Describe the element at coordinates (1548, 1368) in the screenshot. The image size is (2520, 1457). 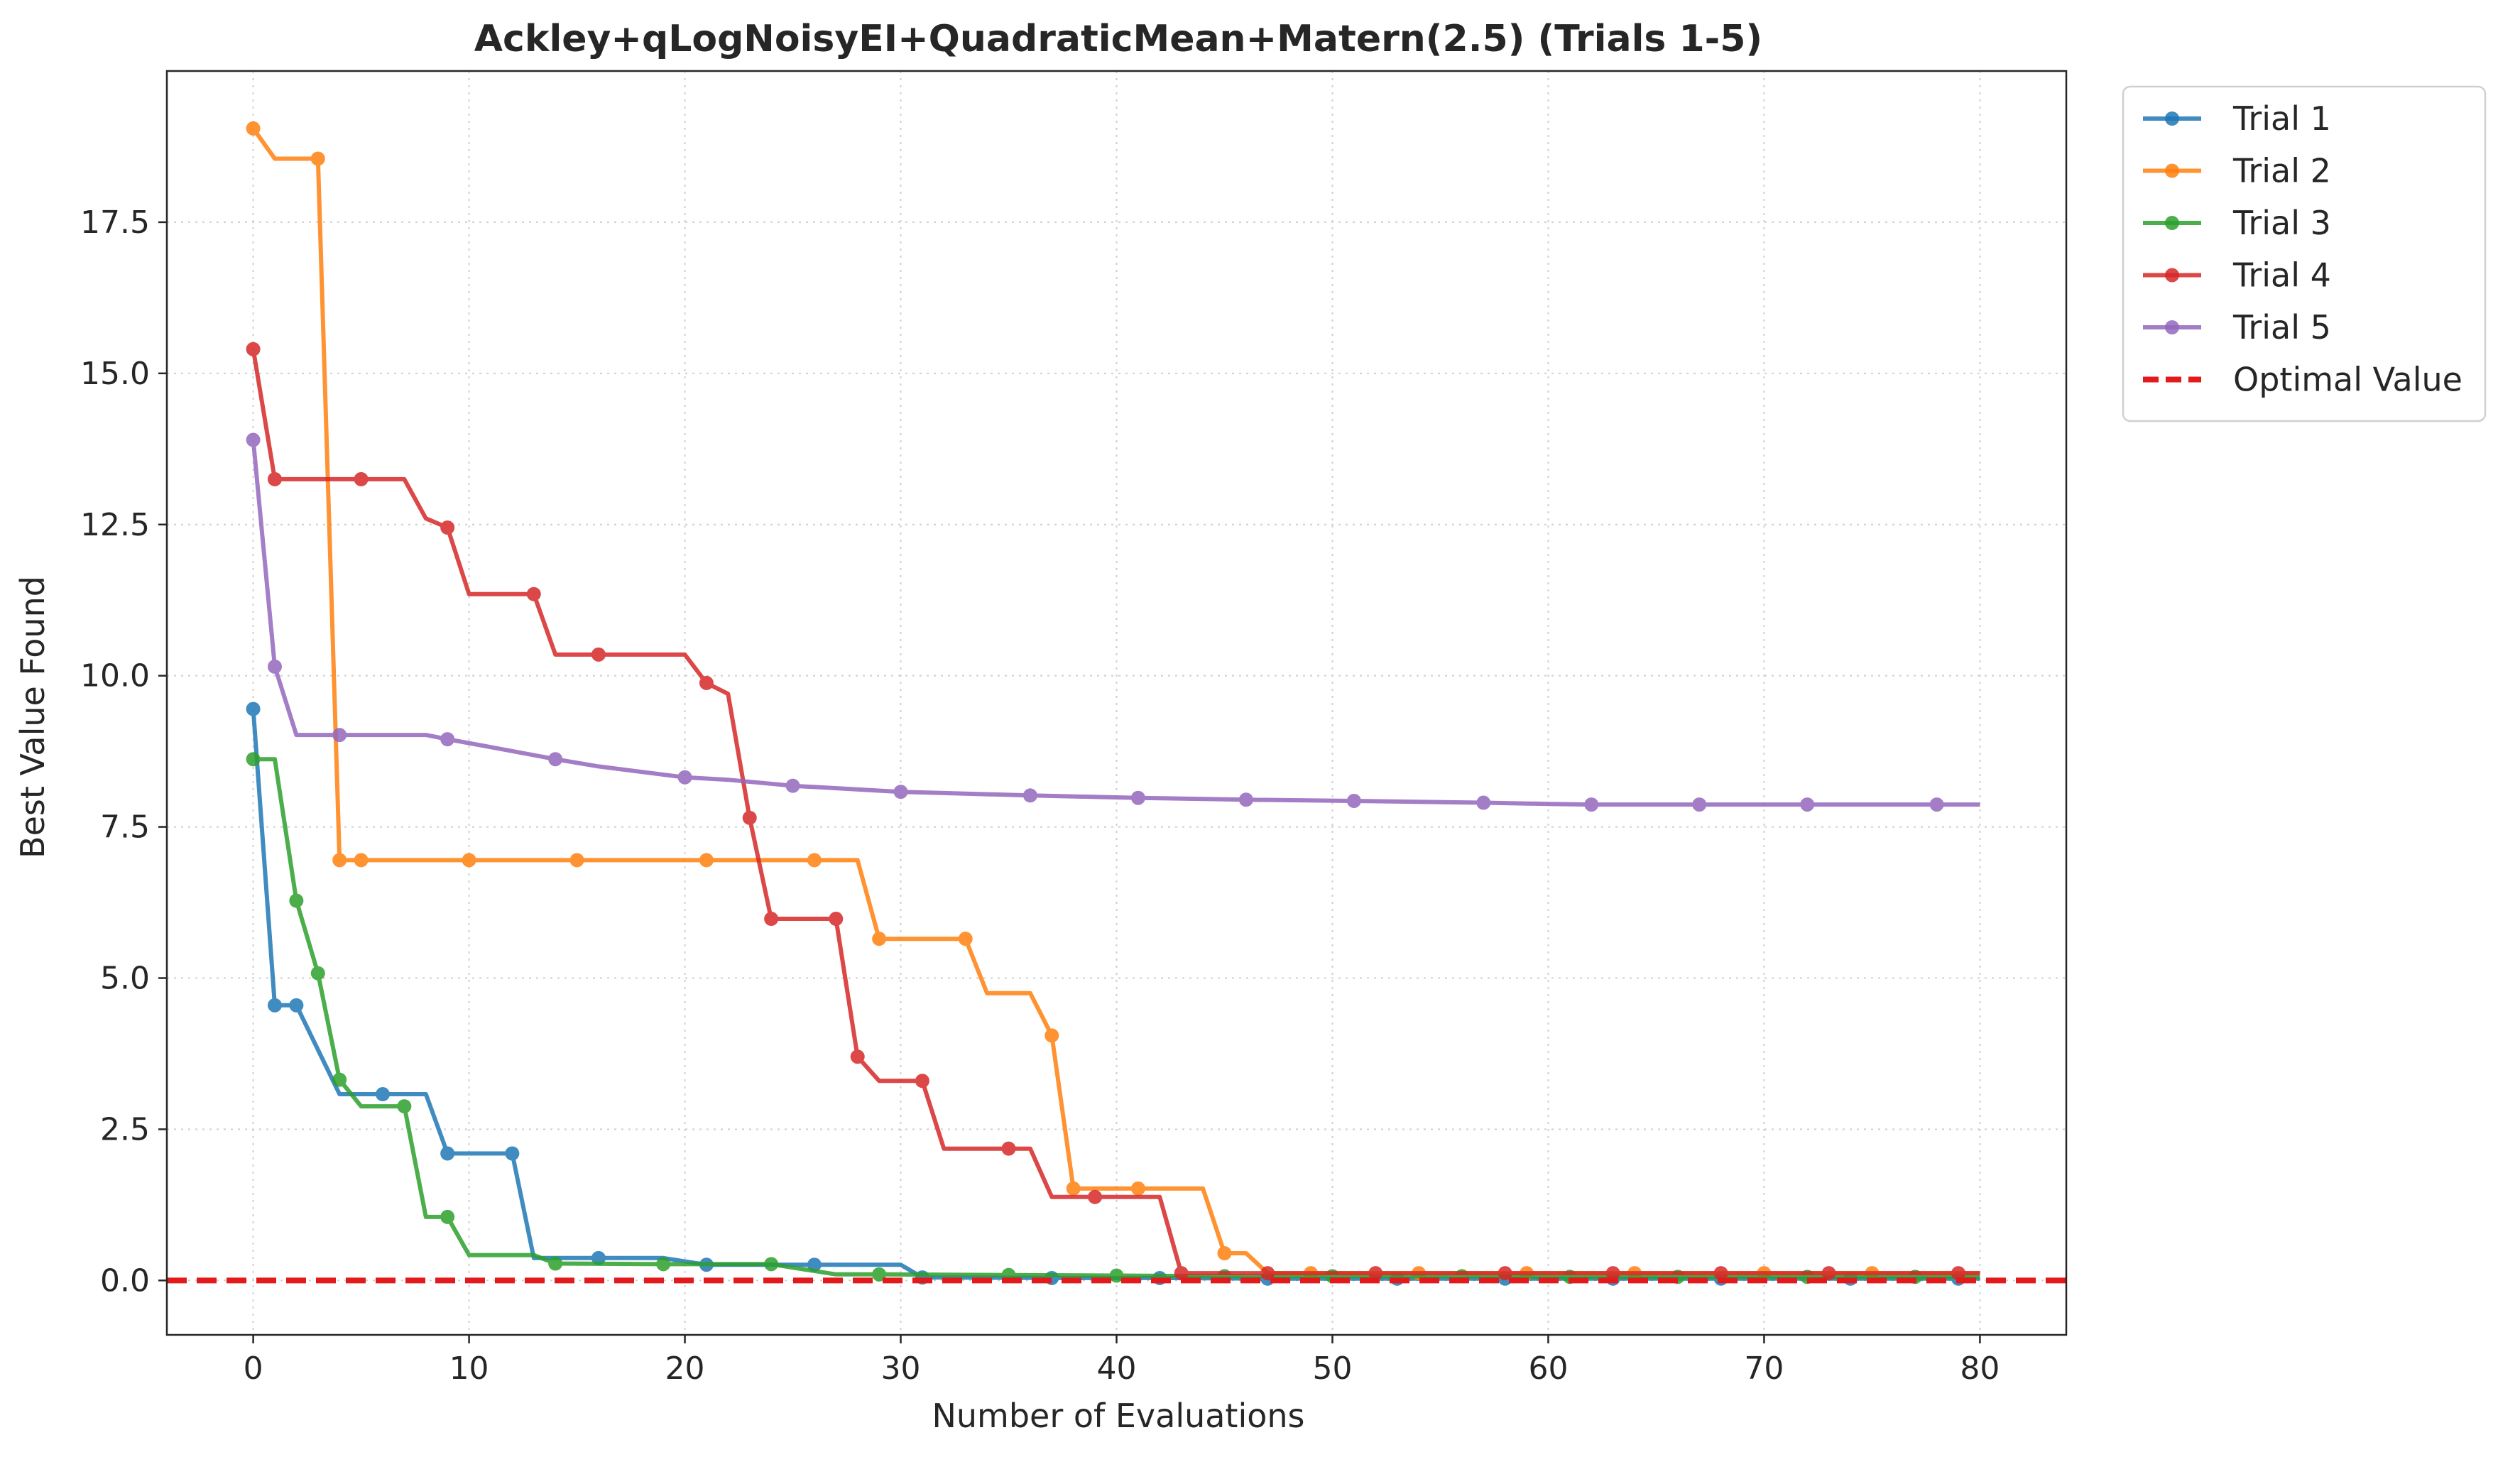
I see `x-tick-label: 60` at that location.